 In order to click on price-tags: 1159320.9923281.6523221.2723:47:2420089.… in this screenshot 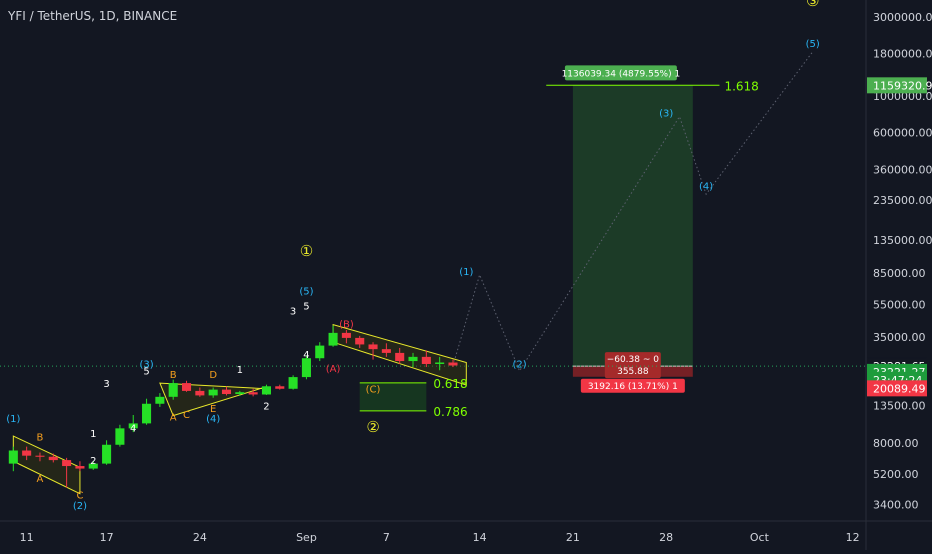, I will do `click(899, 237)`.